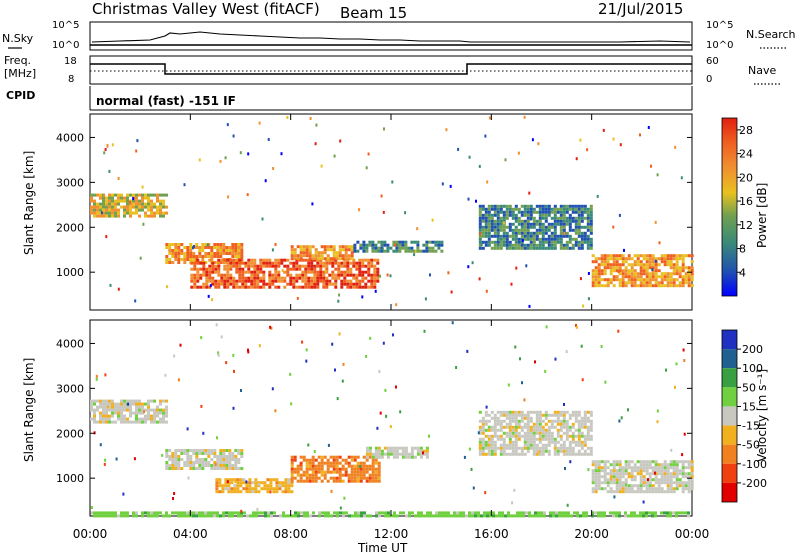  What do you see at coordinates (190, 534) in the screenshot?
I see `x-tick-label: 04:00` at bounding box center [190, 534].